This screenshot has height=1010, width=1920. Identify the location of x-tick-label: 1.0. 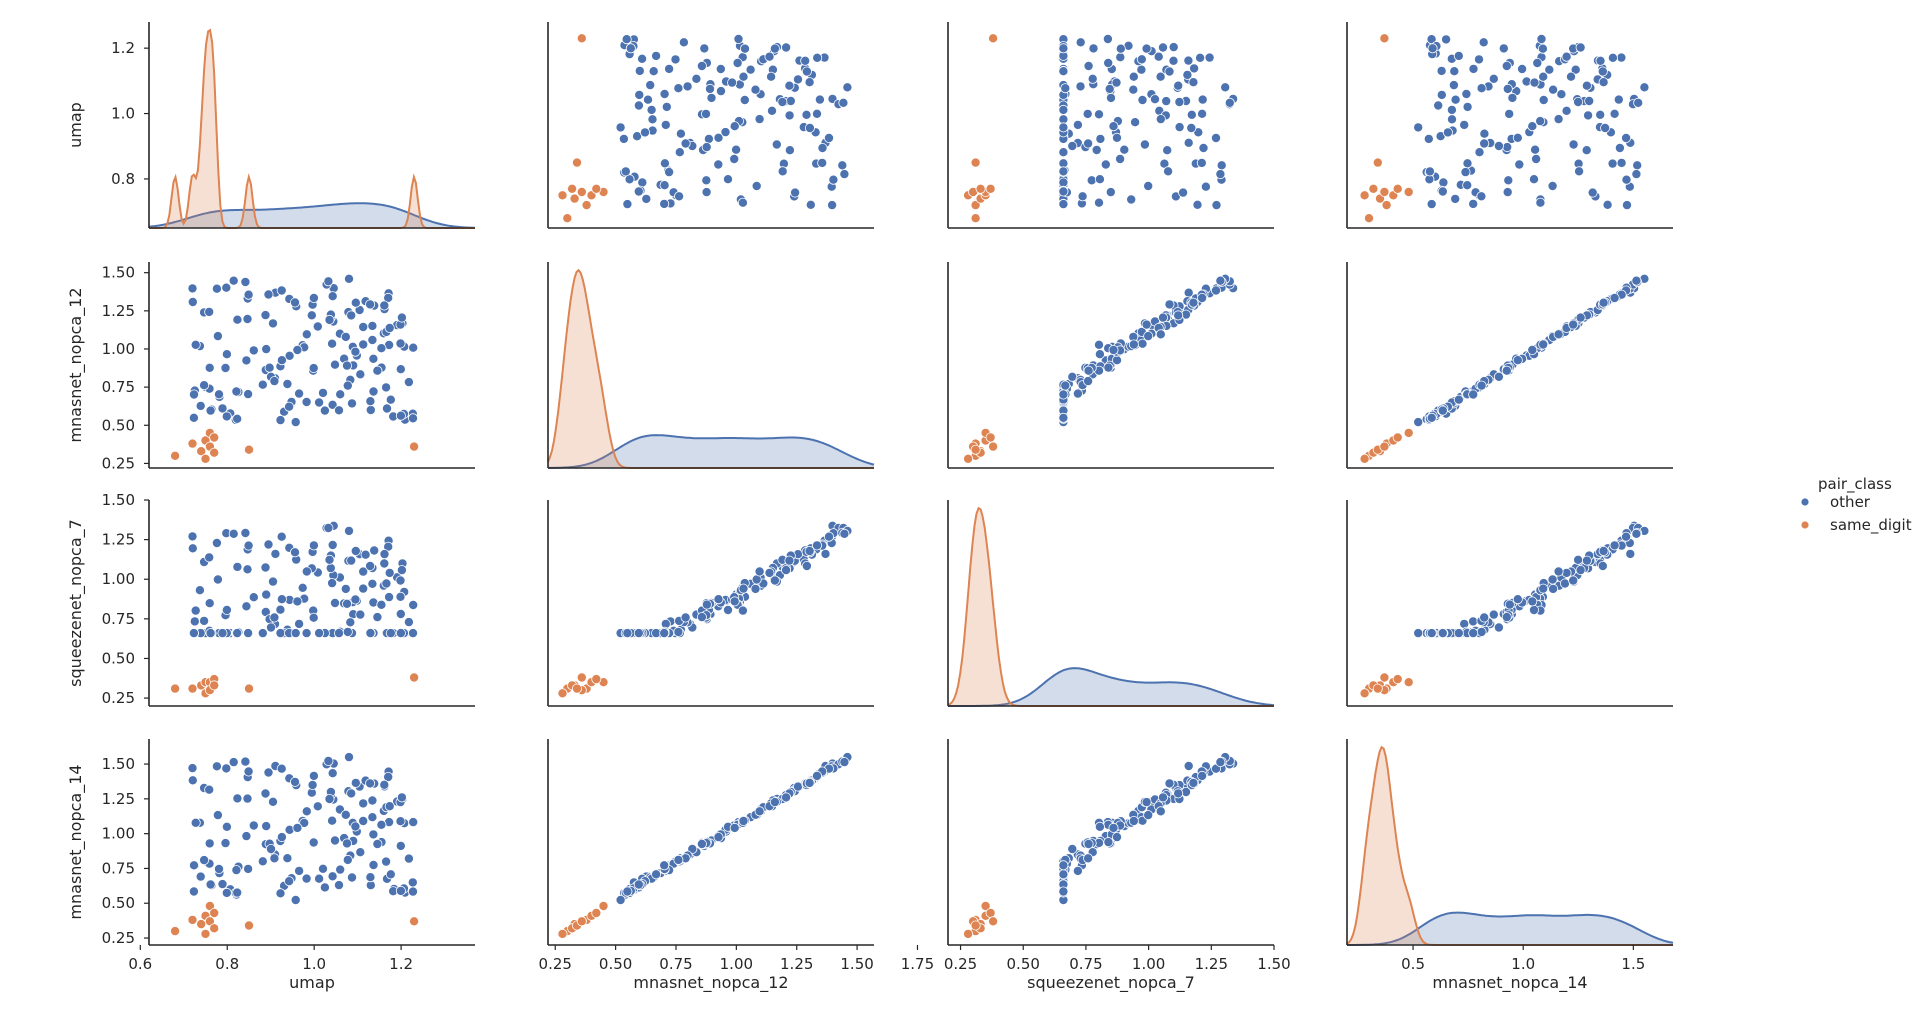
(314, 964).